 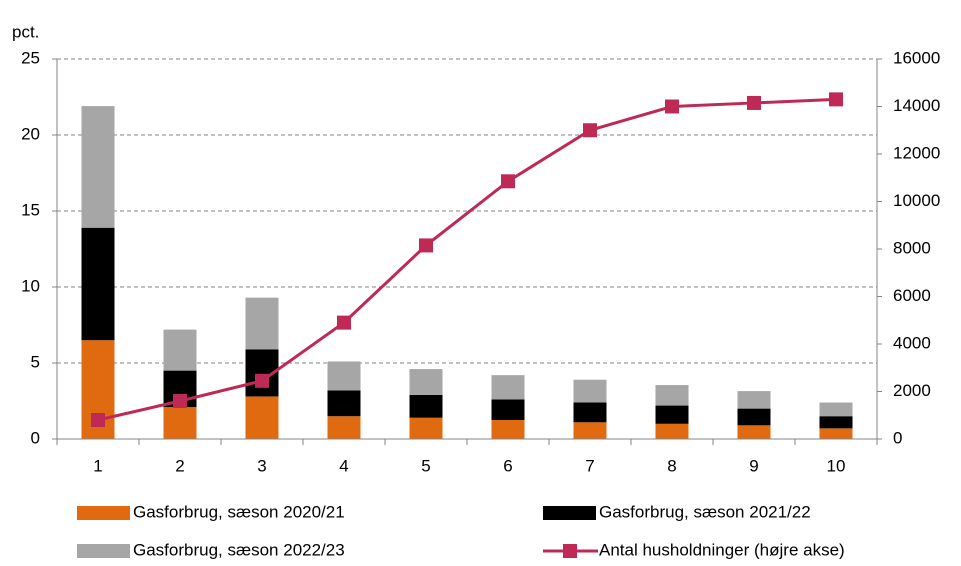 I want to click on y2-tick-label: 4000, so click(x=912, y=342).